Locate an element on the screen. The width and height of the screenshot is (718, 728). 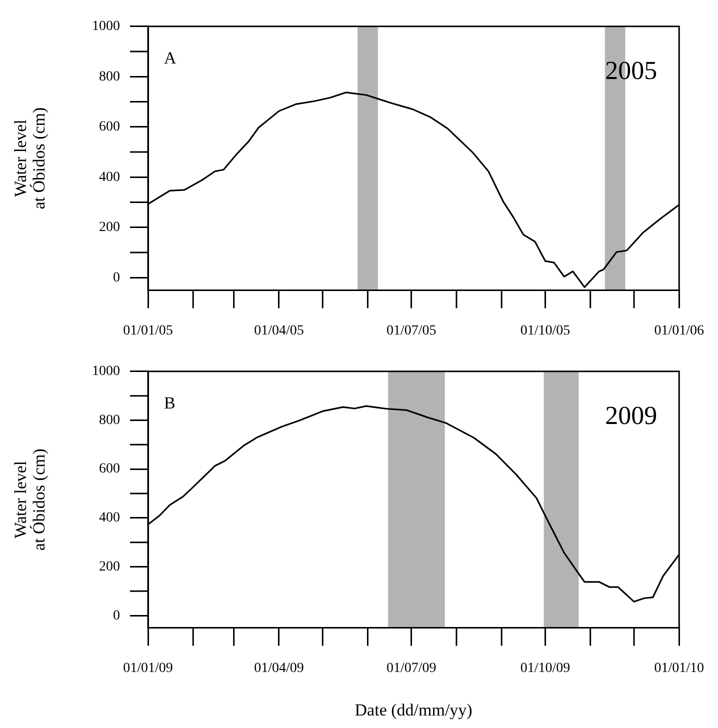
annotation: 2009 is located at coordinates (631, 415).